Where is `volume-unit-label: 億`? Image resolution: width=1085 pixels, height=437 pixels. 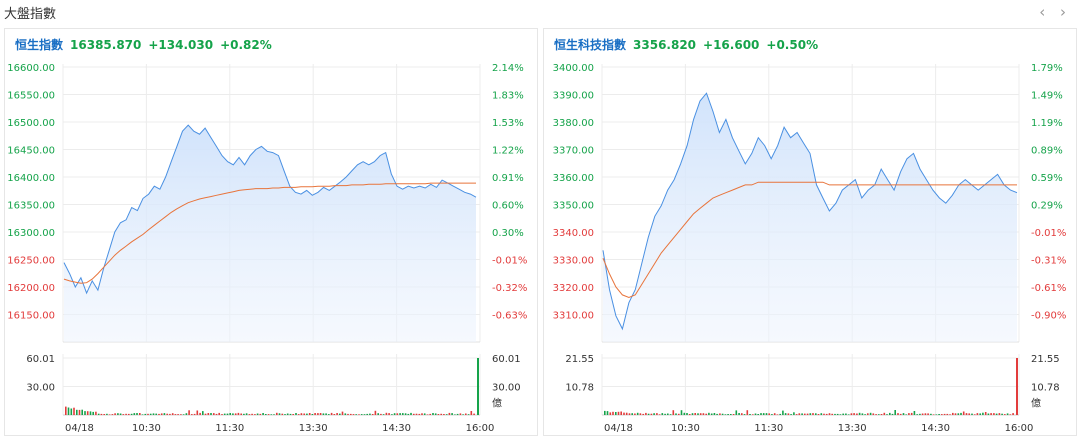 volume-unit-label: 億 is located at coordinates (1036, 402).